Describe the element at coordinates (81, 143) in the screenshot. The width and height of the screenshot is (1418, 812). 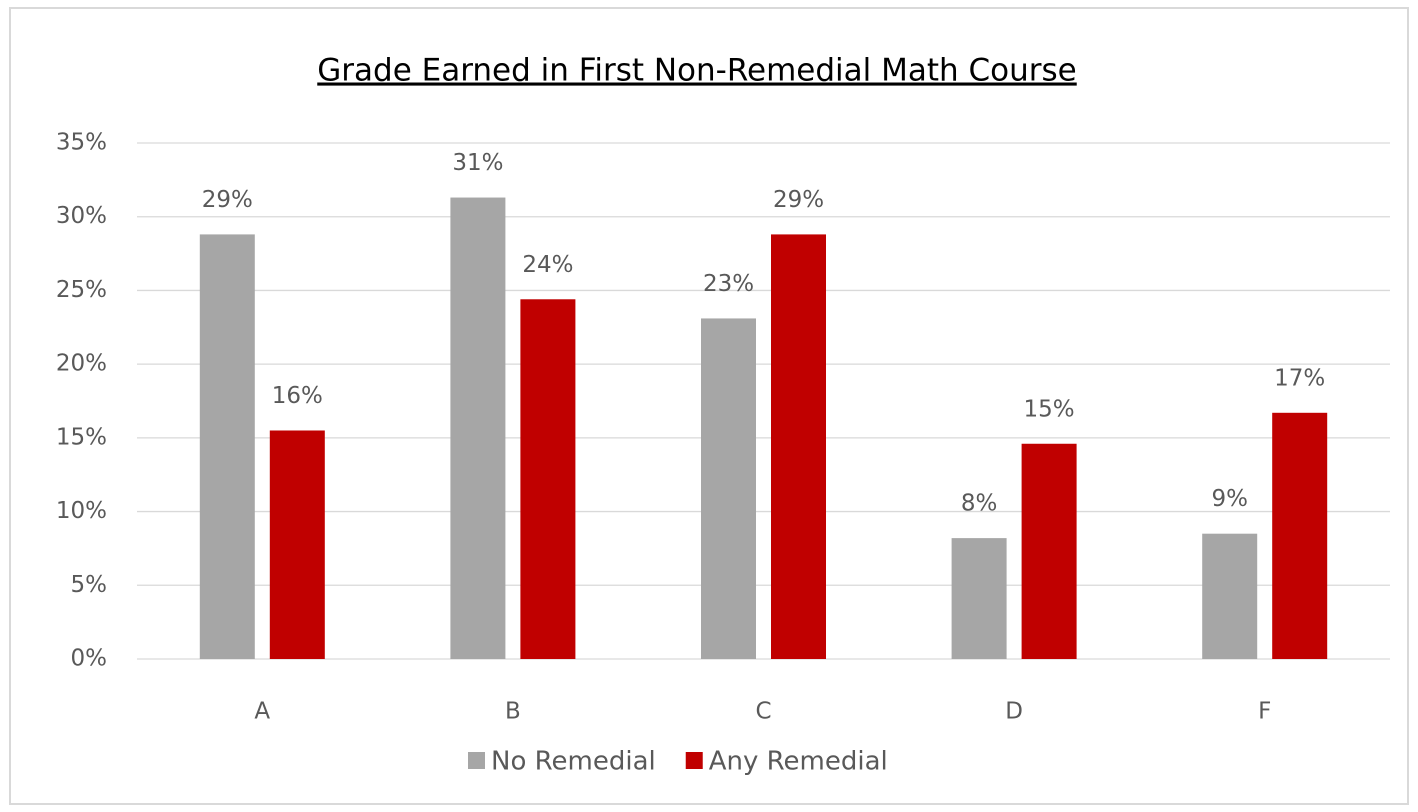
I see `y-tick-label: 35%` at that location.